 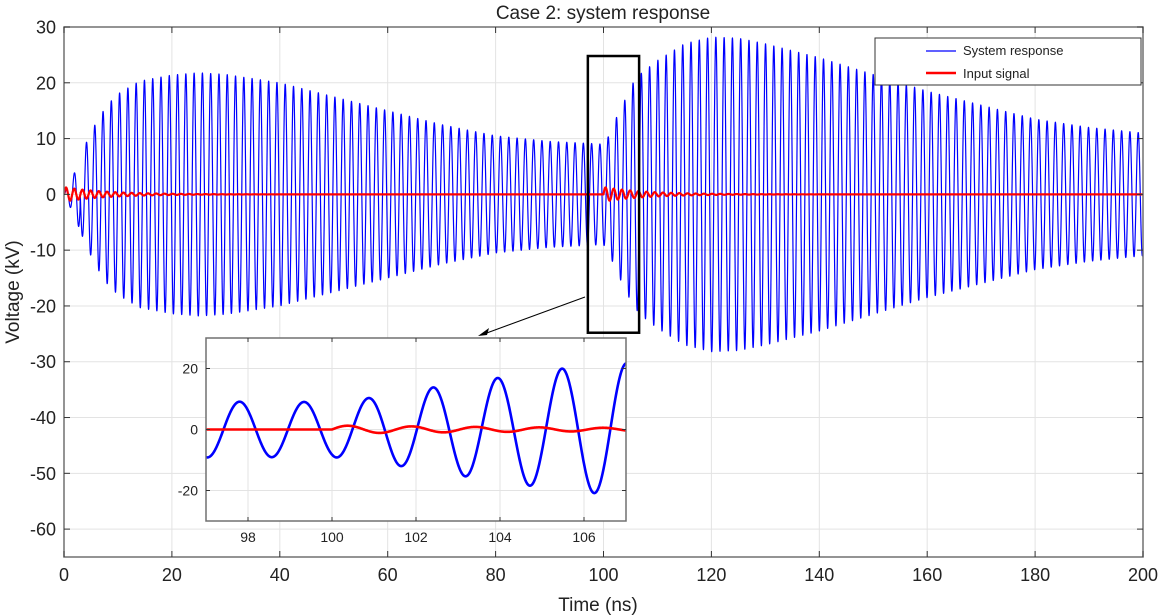 What do you see at coordinates (416, 537) in the screenshot?
I see `inset-x-tick-label: 102` at bounding box center [416, 537].